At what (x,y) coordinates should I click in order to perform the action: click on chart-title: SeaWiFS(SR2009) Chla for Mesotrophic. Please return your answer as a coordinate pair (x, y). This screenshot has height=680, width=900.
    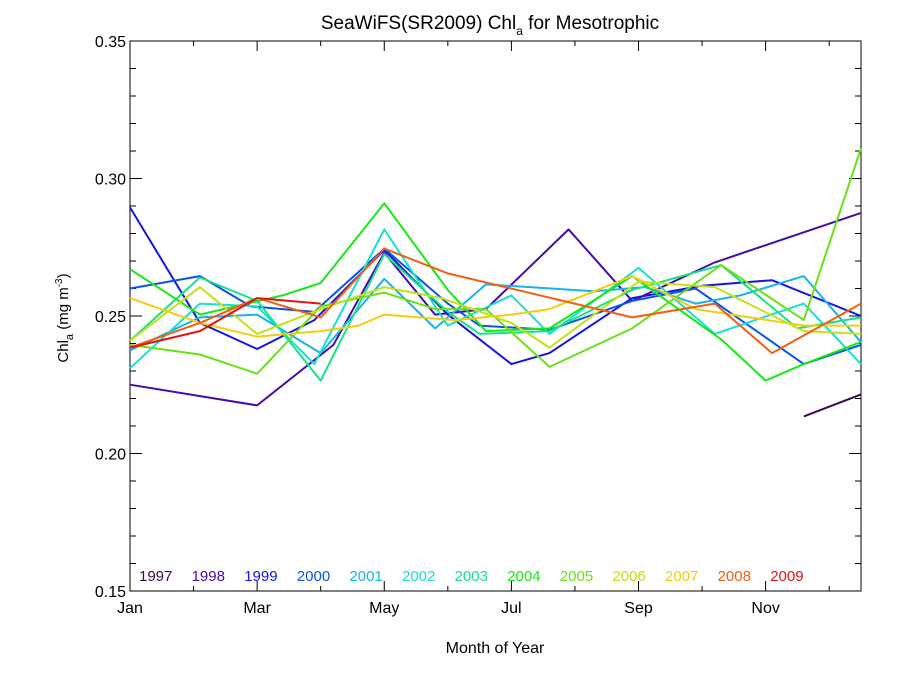
    Looking at the image, I should click on (490, 25).